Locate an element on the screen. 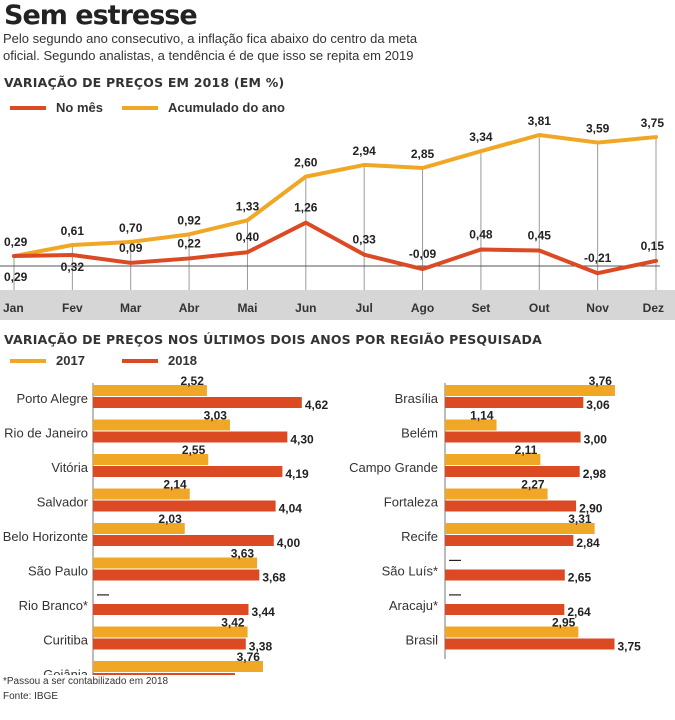 The height and width of the screenshot is (720, 675). region-label: São Paulo is located at coordinates (58, 571).